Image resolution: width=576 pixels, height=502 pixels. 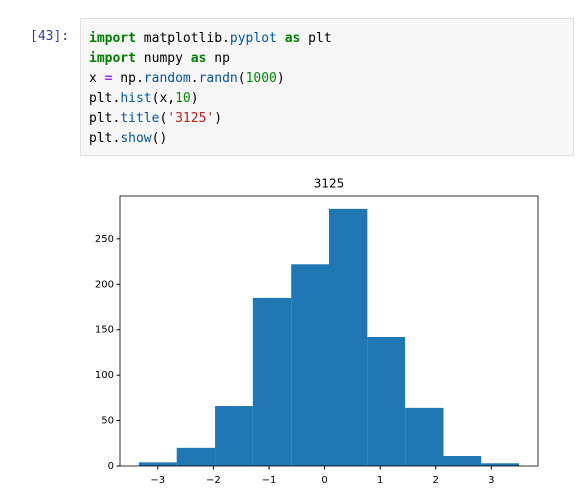 What do you see at coordinates (194, 78) in the screenshot?
I see `code-token: .` at bounding box center [194, 78].